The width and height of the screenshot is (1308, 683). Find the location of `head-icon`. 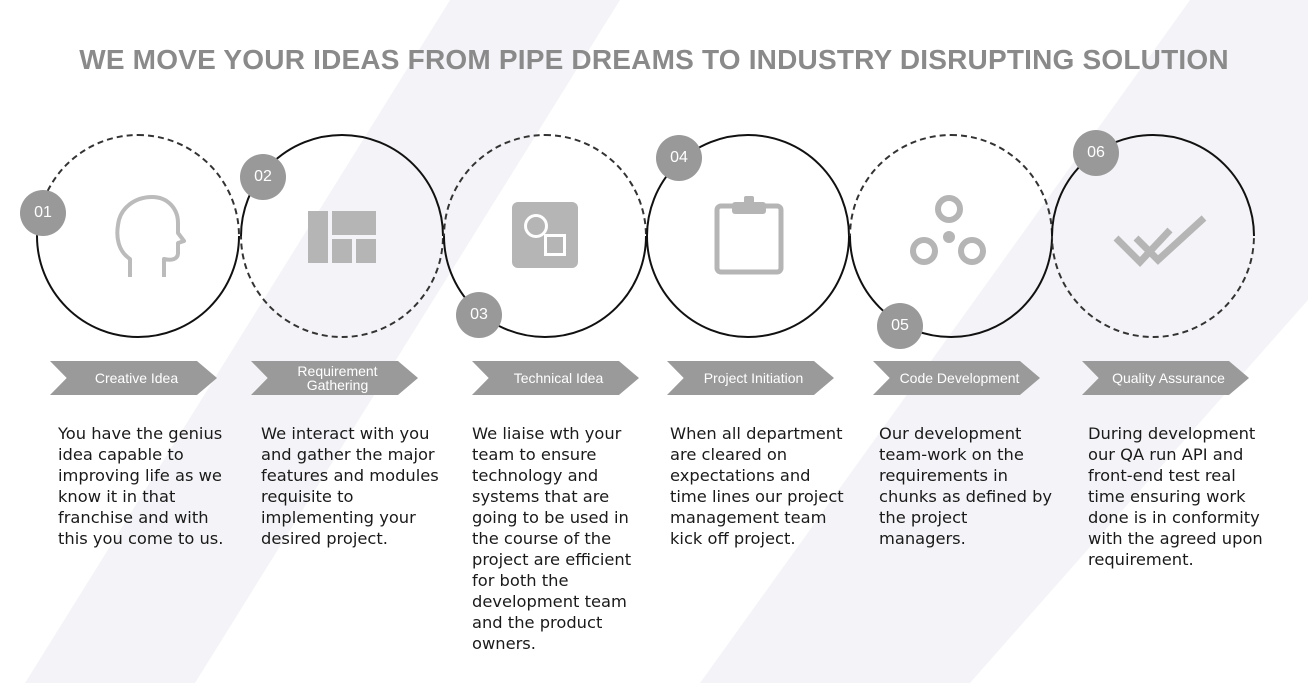

head-icon is located at coordinates (150, 236).